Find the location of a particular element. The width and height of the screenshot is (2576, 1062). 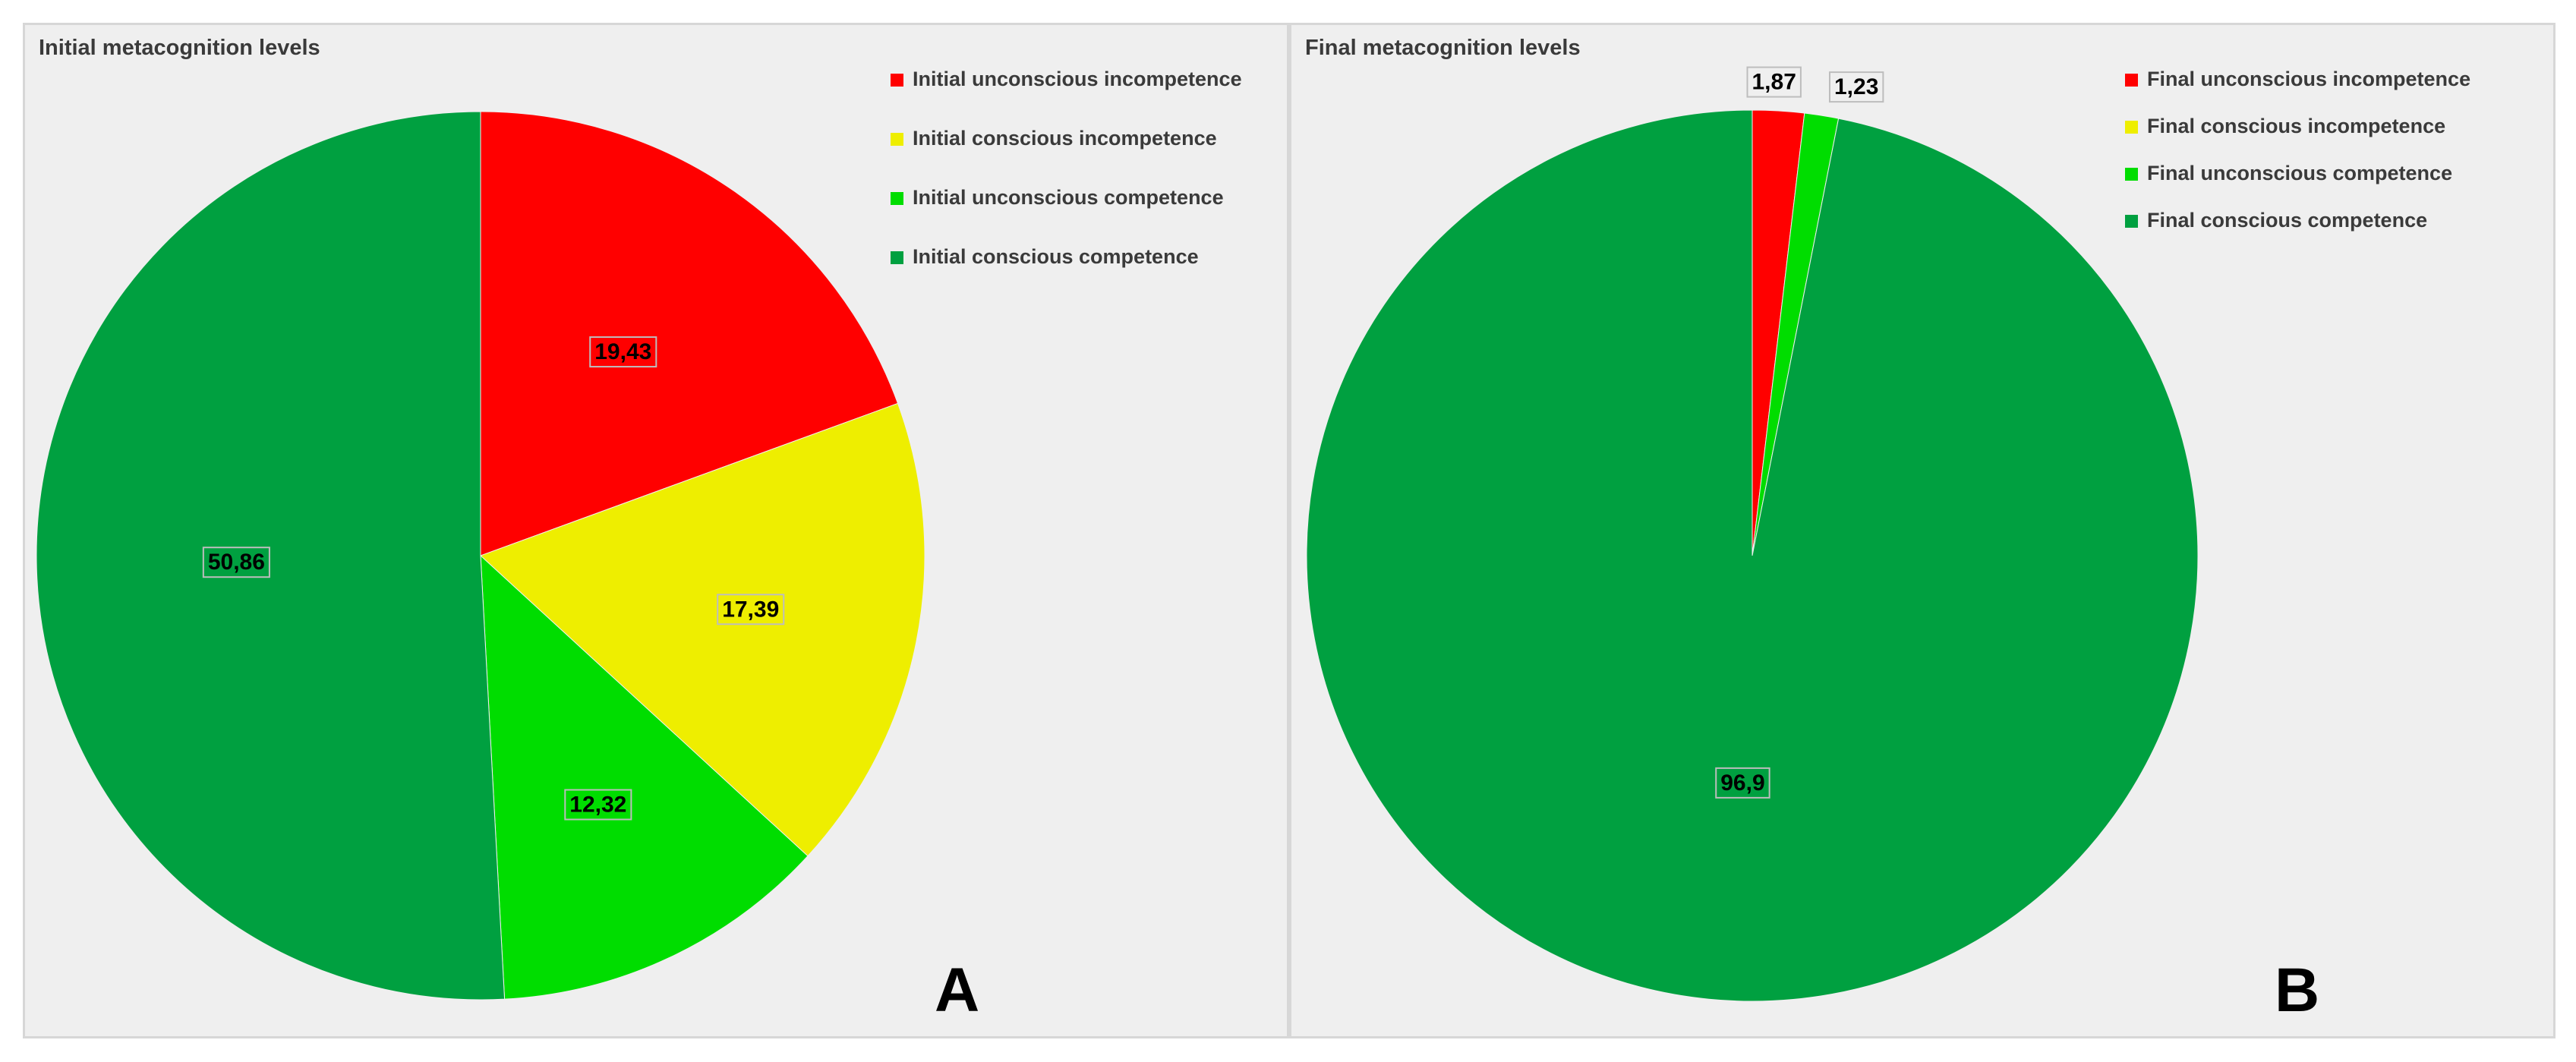

legend-item: Initial conscious competence is located at coordinates (1045, 257).